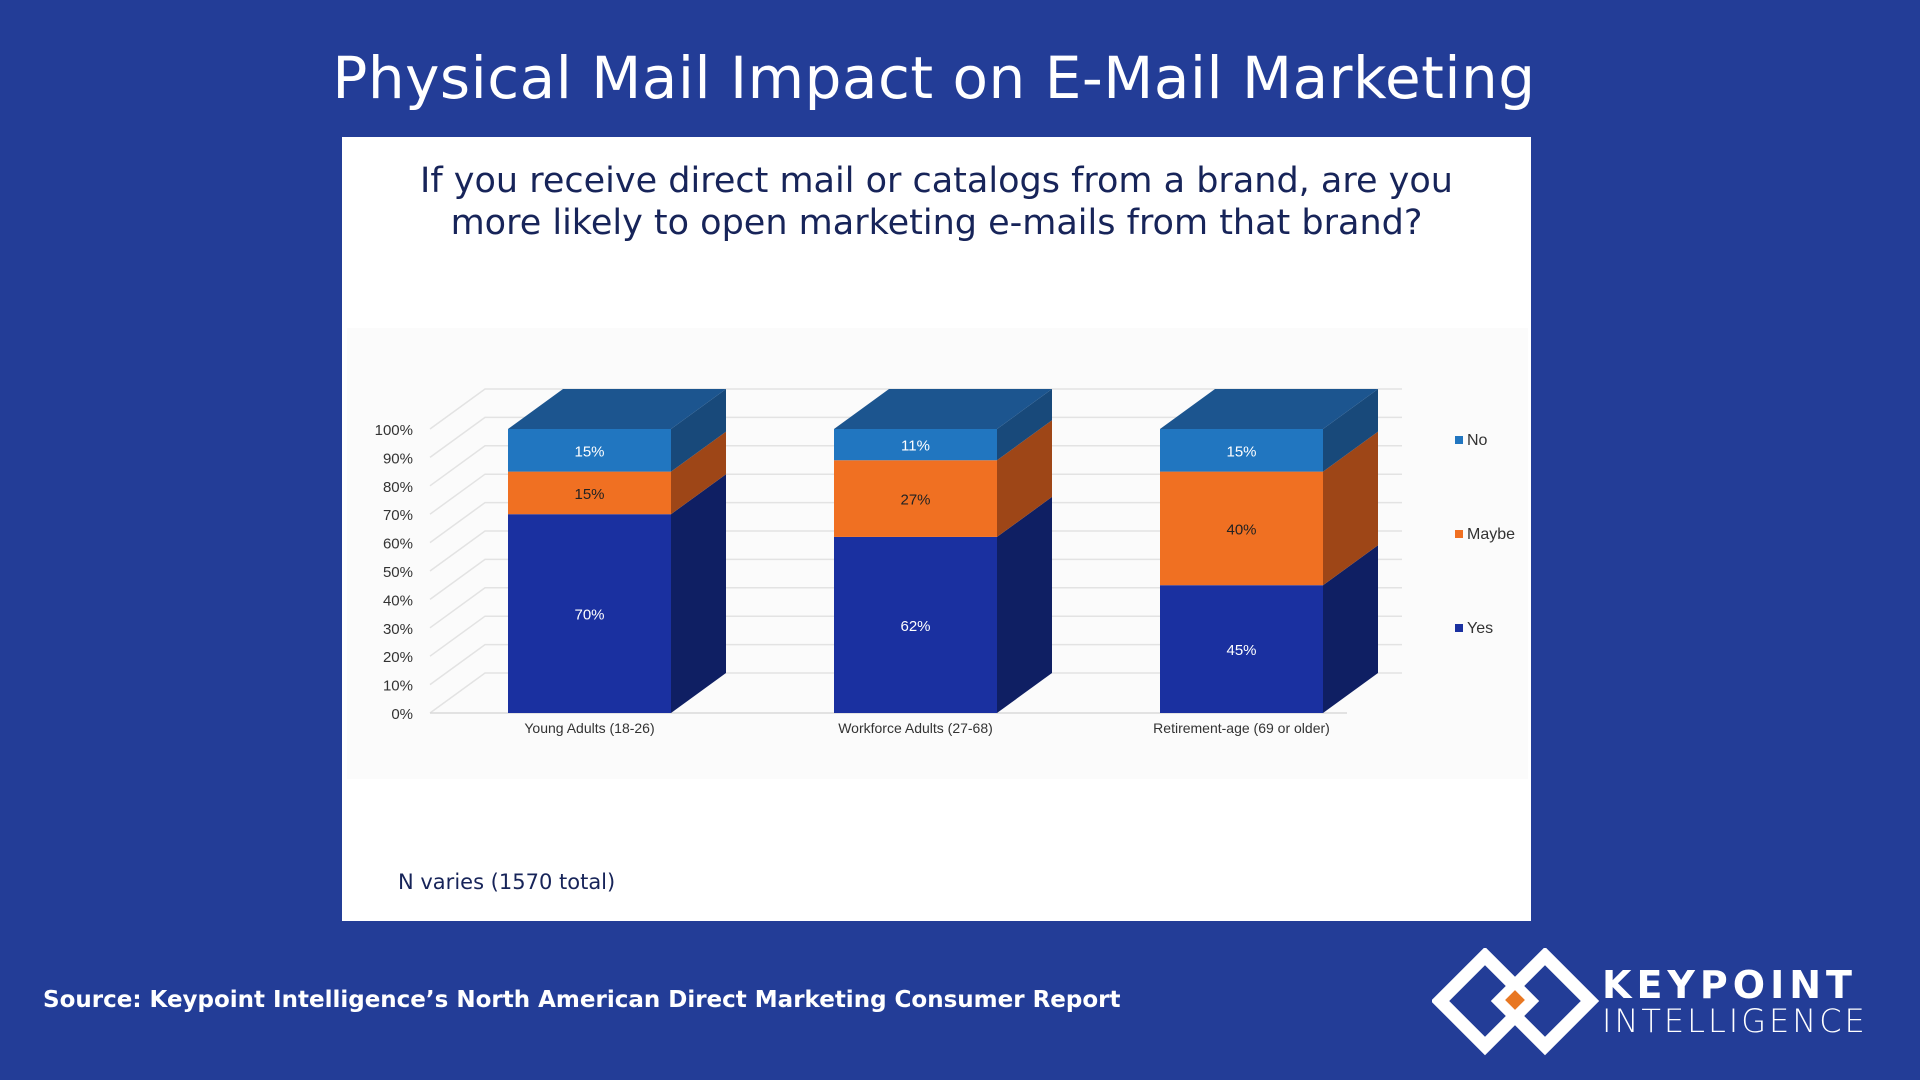  I want to click on data-label: 70%, so click(589, 615).